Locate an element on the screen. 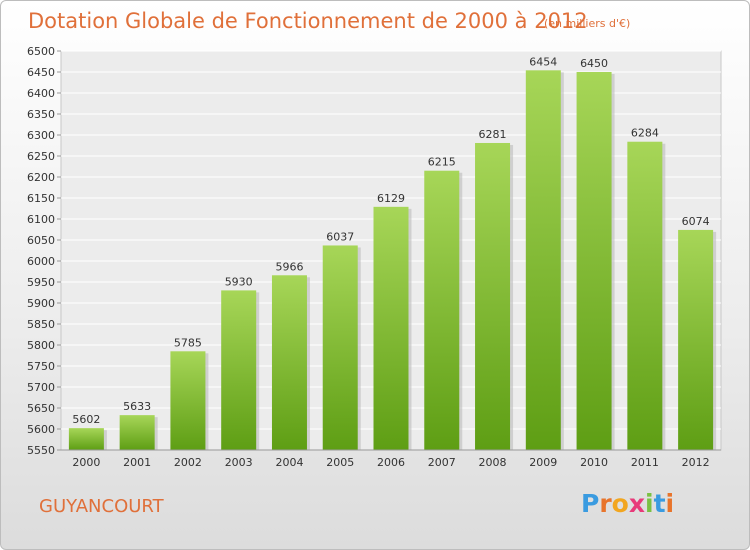 This screenshot has width=750, height=550. commune-name: GUYANCOURT is located at coordinates (101, 506).